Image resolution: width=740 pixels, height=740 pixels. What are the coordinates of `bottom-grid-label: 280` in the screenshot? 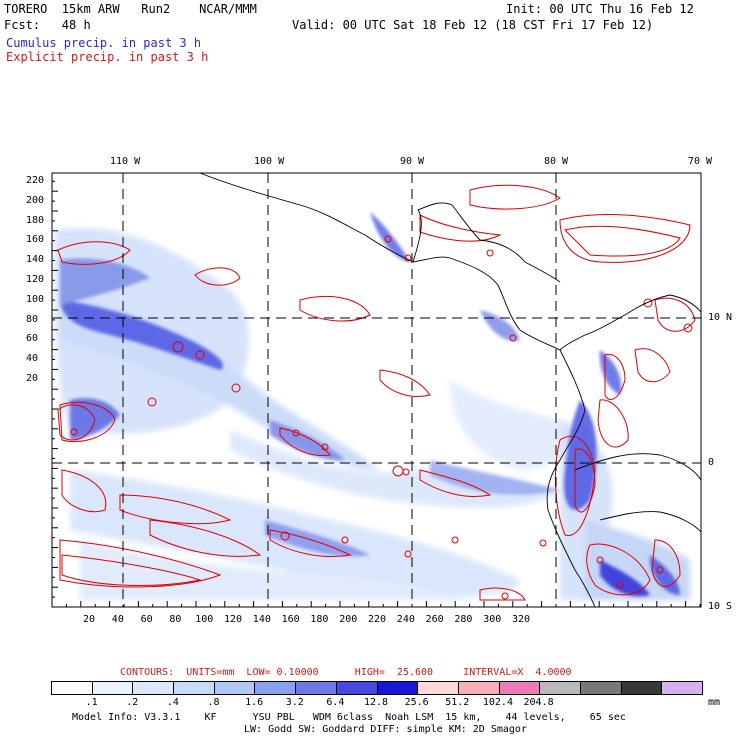 It's located at (463, 619).